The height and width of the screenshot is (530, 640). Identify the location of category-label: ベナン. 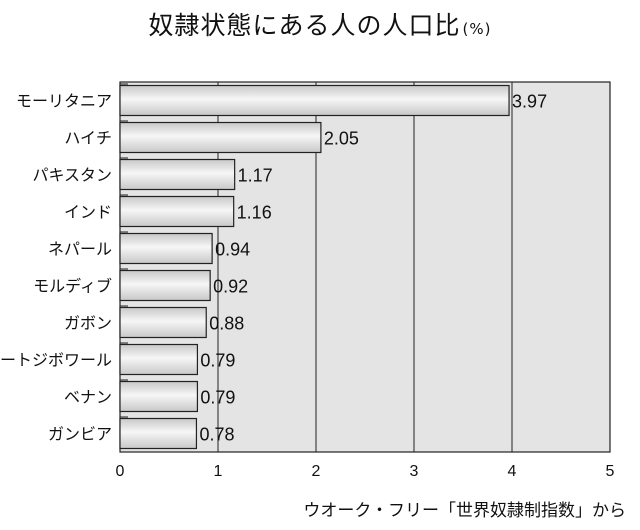
(88, 397).